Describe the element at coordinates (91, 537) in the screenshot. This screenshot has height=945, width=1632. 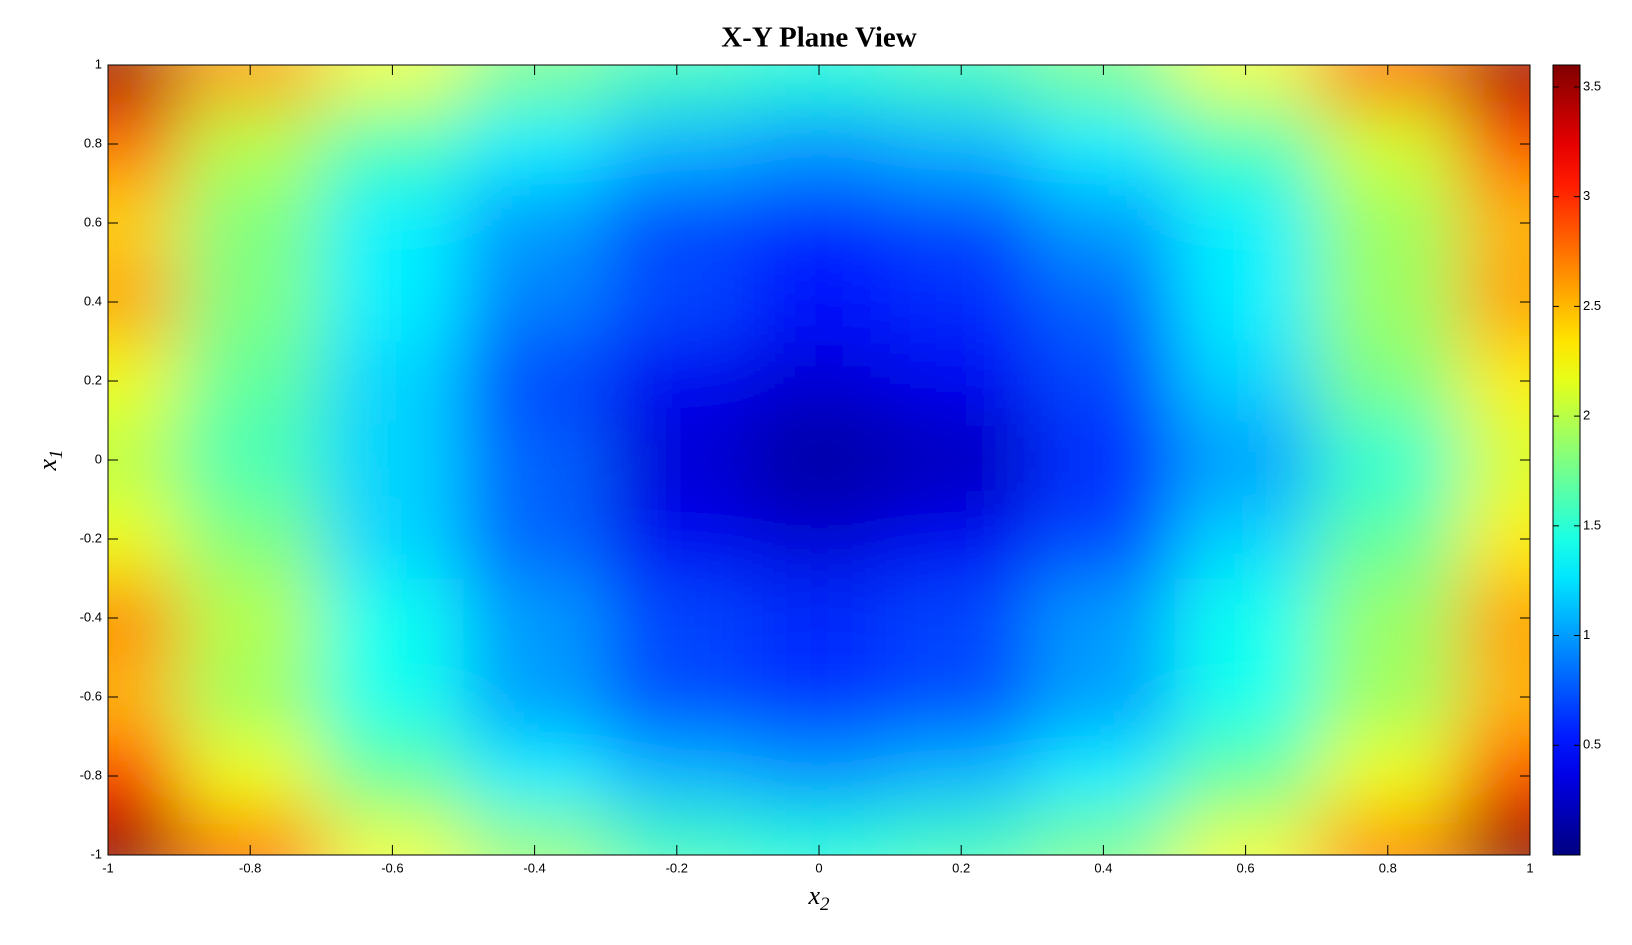
I see `y-tick-label: -0.2` at that location.